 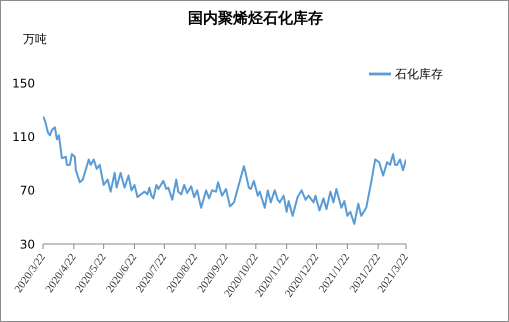 What do you see at coordinates (27, 244) in the screenshot?
I see `y-tick-label: 30` at bounding box center [27, 244].